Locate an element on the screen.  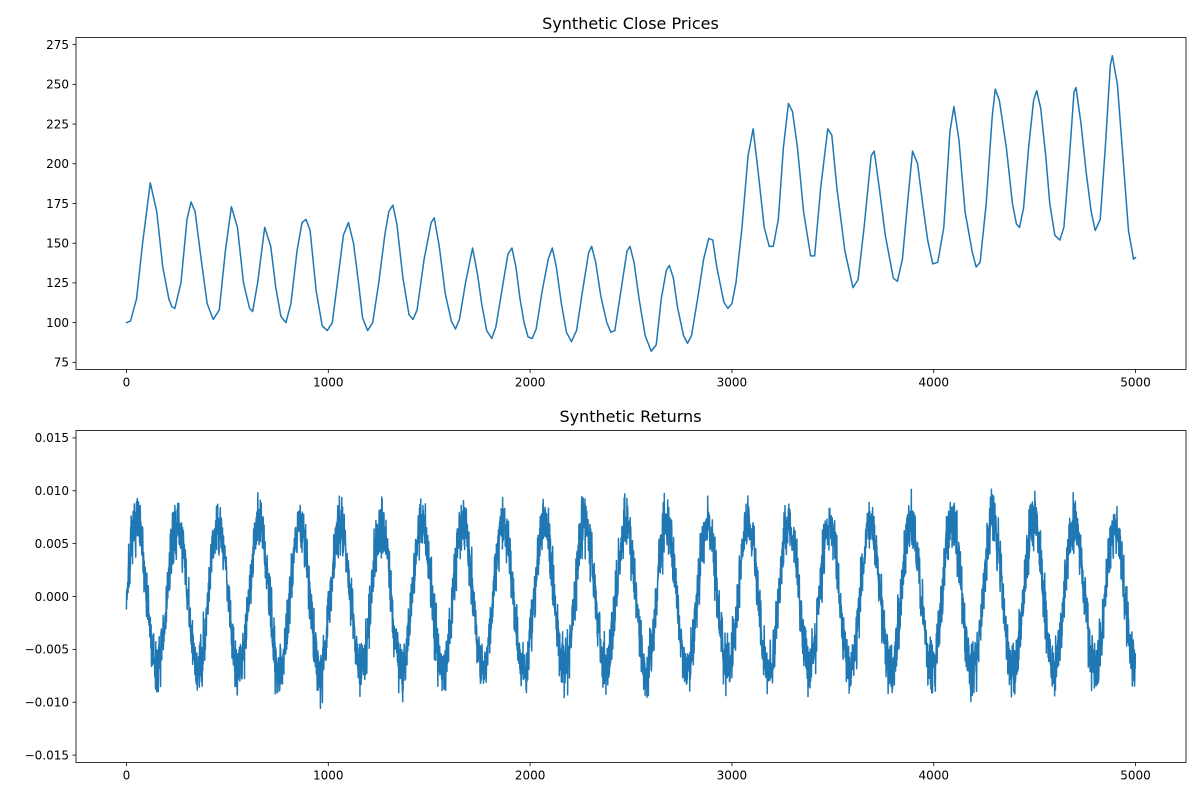
returns-x-tick-label: 3000 is located at coordinates (732, 776).